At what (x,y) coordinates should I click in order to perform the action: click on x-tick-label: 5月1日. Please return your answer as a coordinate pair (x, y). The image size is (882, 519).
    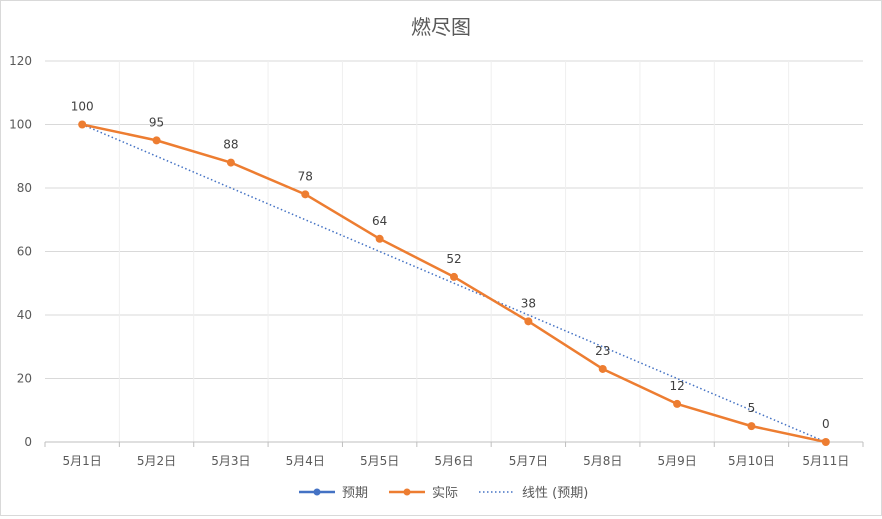
    Looking at the image, I should click on (82, 461).